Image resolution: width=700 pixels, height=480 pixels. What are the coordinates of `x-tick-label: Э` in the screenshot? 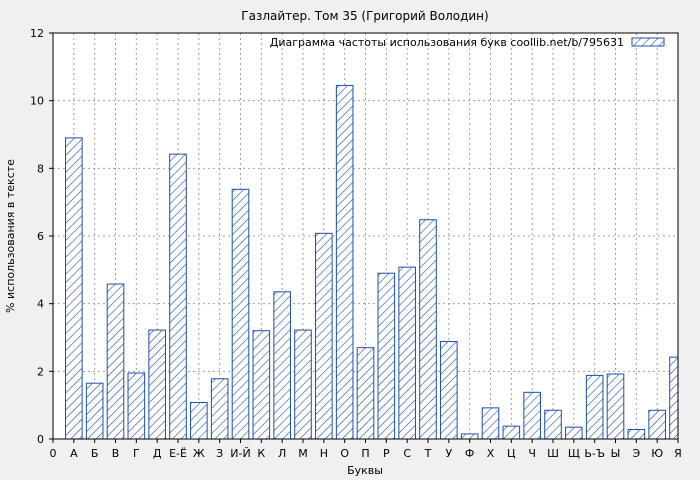 It's located at (636, 453).